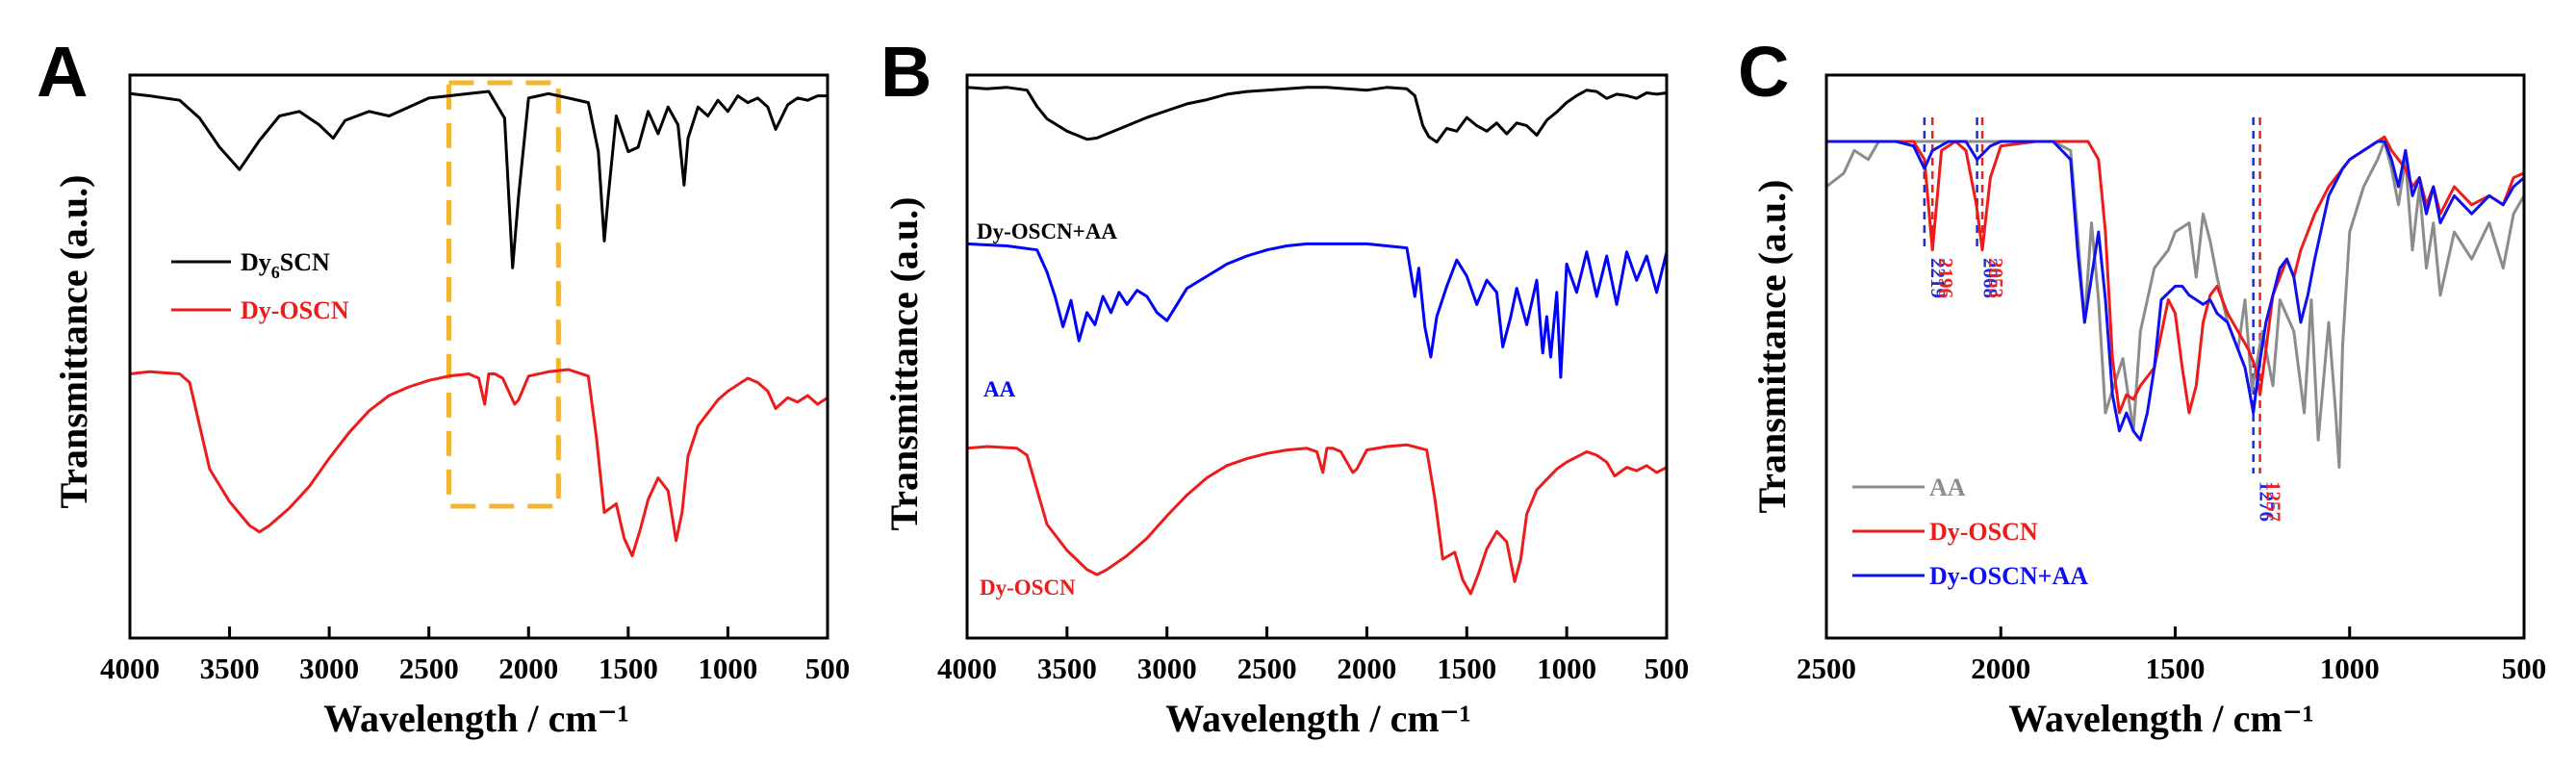 This screenshot has width=2576, height=767. I want to click on legend-label-dy6scn: Dy6SCN, so click(285, 265).